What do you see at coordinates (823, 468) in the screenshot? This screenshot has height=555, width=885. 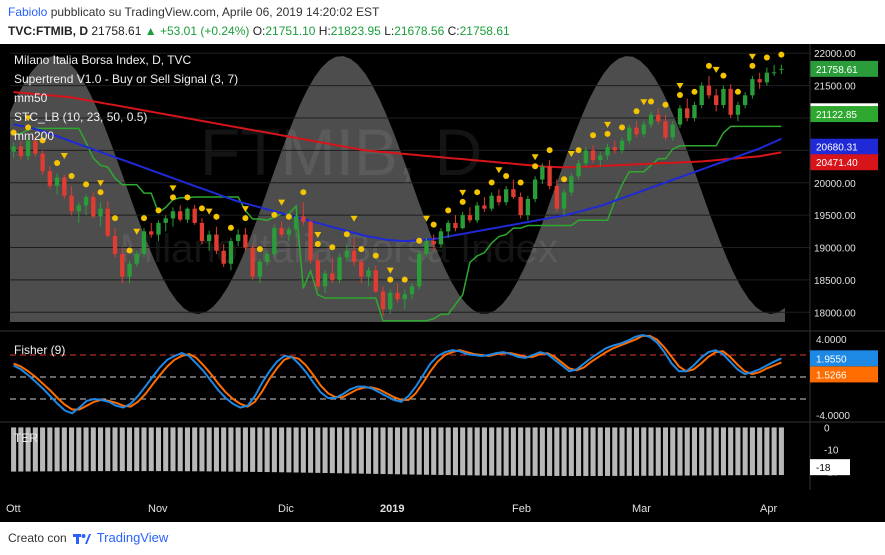 I see `ter-last-text: -18` at bounding box center [823, 468].